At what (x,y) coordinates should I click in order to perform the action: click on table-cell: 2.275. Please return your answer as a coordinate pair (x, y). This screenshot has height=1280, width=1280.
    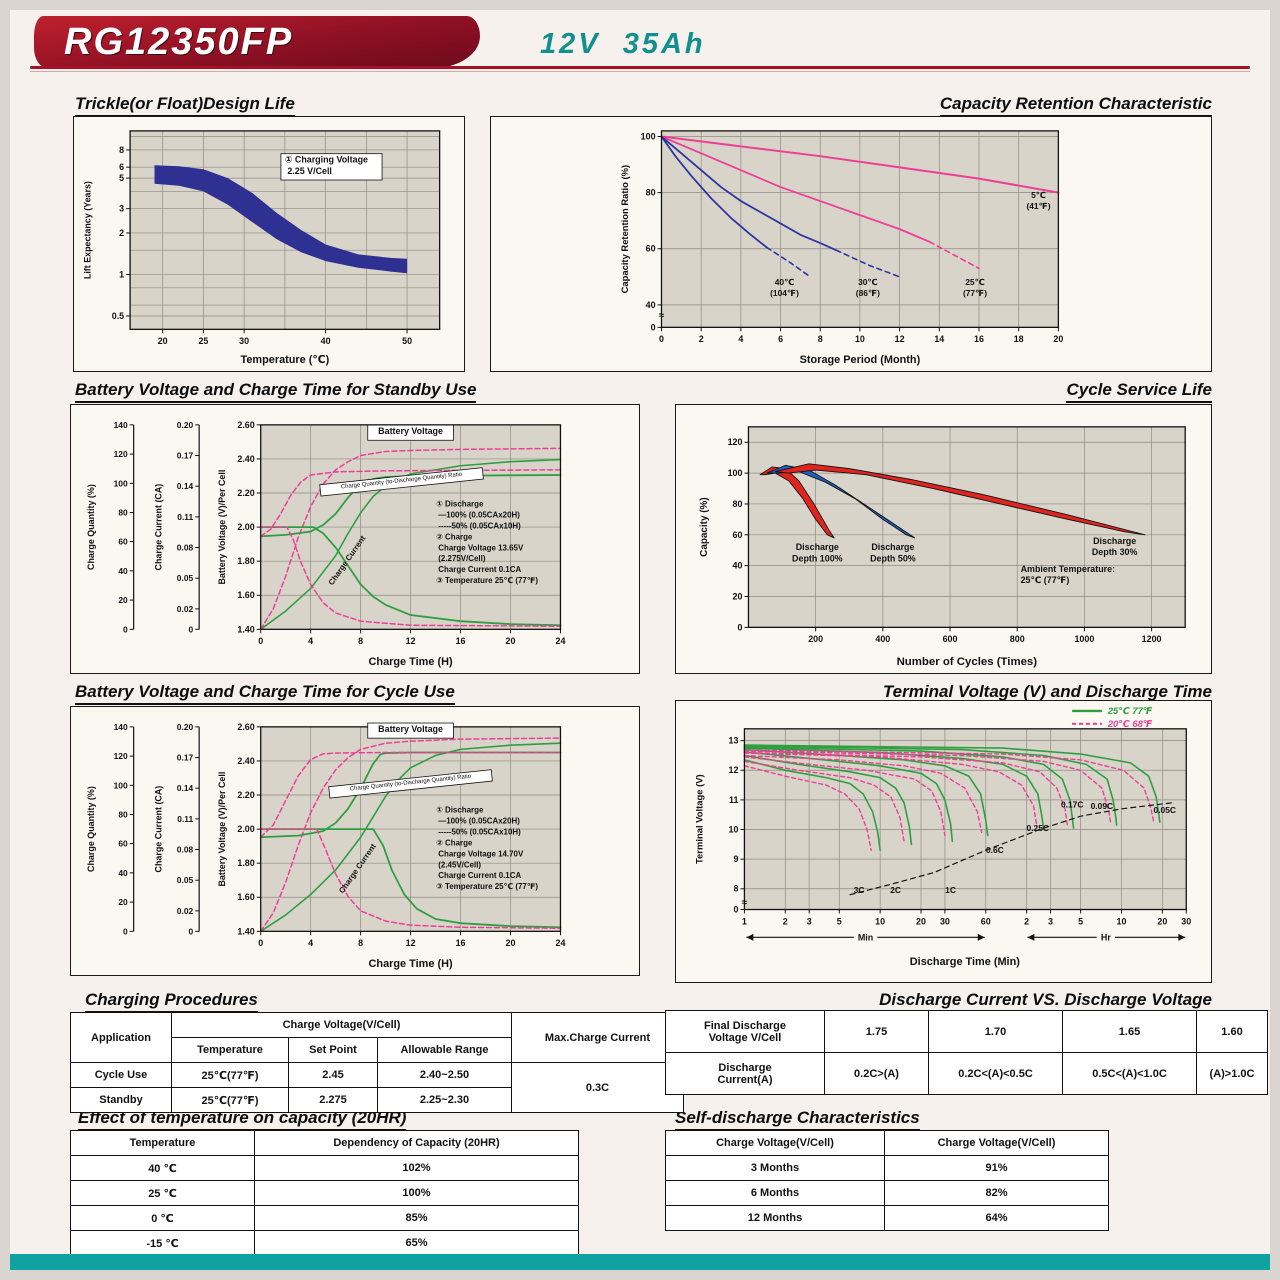
    Looking at the image, I should click on (333, 1100).